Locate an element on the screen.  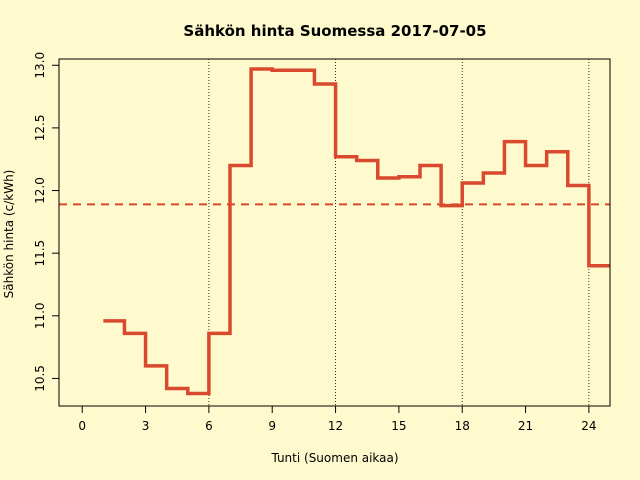
y-tick-label-0: 10.5 is located at coordinates (40, 378).